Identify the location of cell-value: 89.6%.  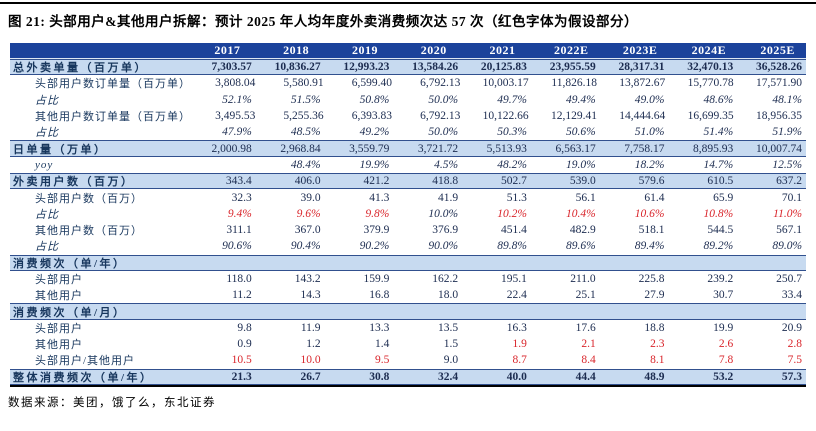
(580, 246).